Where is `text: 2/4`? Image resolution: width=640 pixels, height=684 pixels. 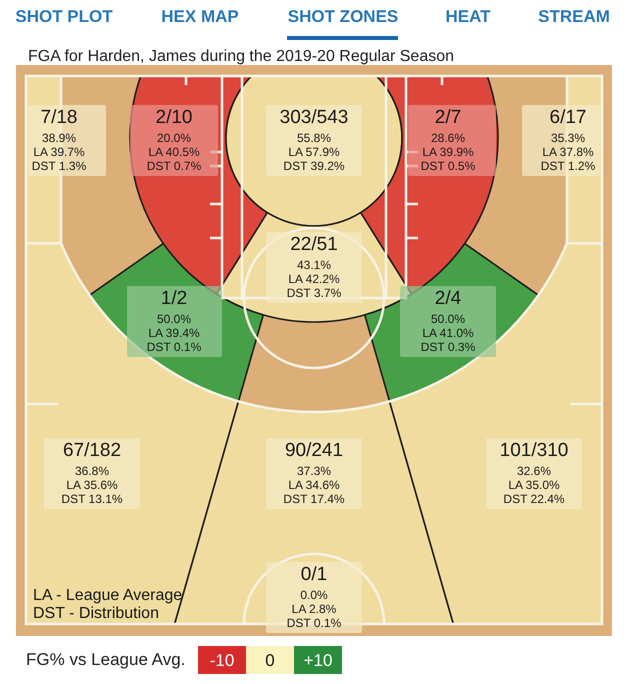
text: 2/4 is located at coordinates (448, 298).